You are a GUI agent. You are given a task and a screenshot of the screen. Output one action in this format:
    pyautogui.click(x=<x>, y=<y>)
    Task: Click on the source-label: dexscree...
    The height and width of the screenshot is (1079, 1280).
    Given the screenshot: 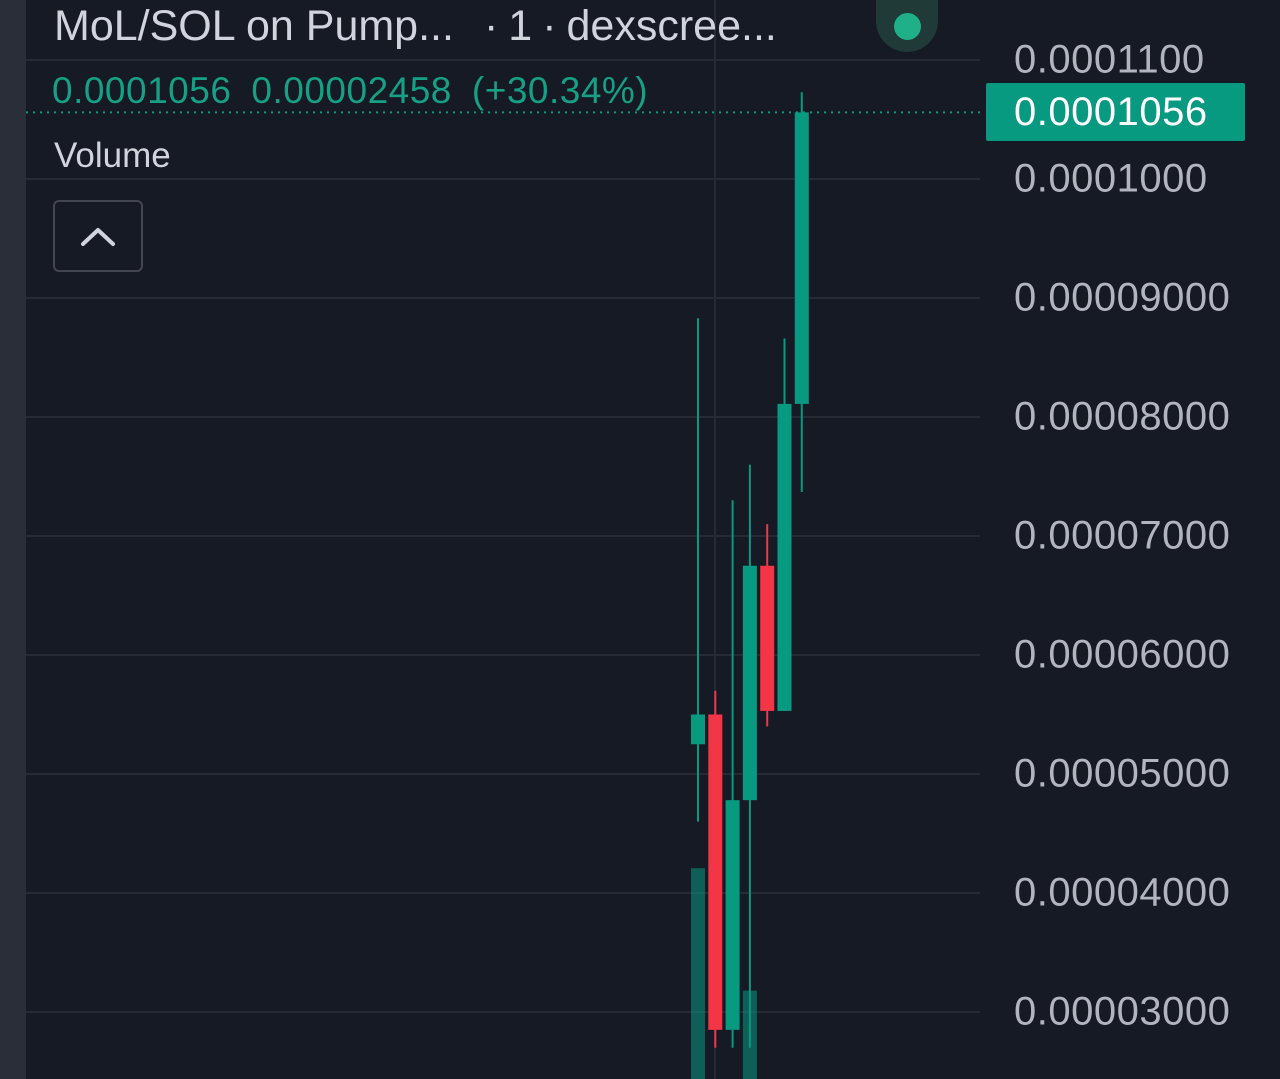 What is the action you would take?
    pyautogui.click(x=671, y=25)
    